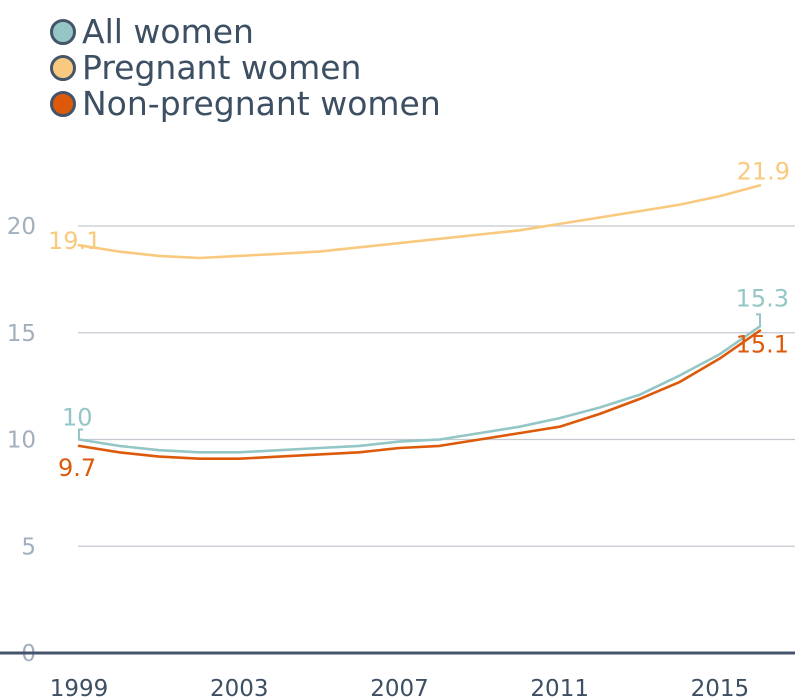  What do you see at coordinates (758, 320) in the screenshot?
I see `leader-all-women-end` at bounding box center [758, 320].